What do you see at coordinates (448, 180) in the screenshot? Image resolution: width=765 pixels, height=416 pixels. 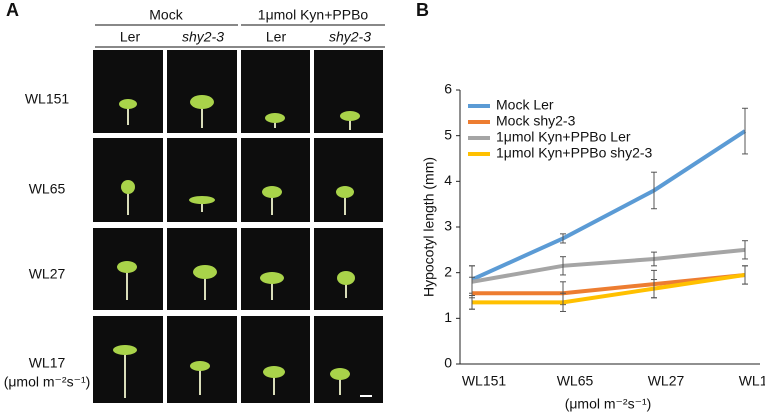 I see `y-tick-label: 4` at bounding box center [448, 180].